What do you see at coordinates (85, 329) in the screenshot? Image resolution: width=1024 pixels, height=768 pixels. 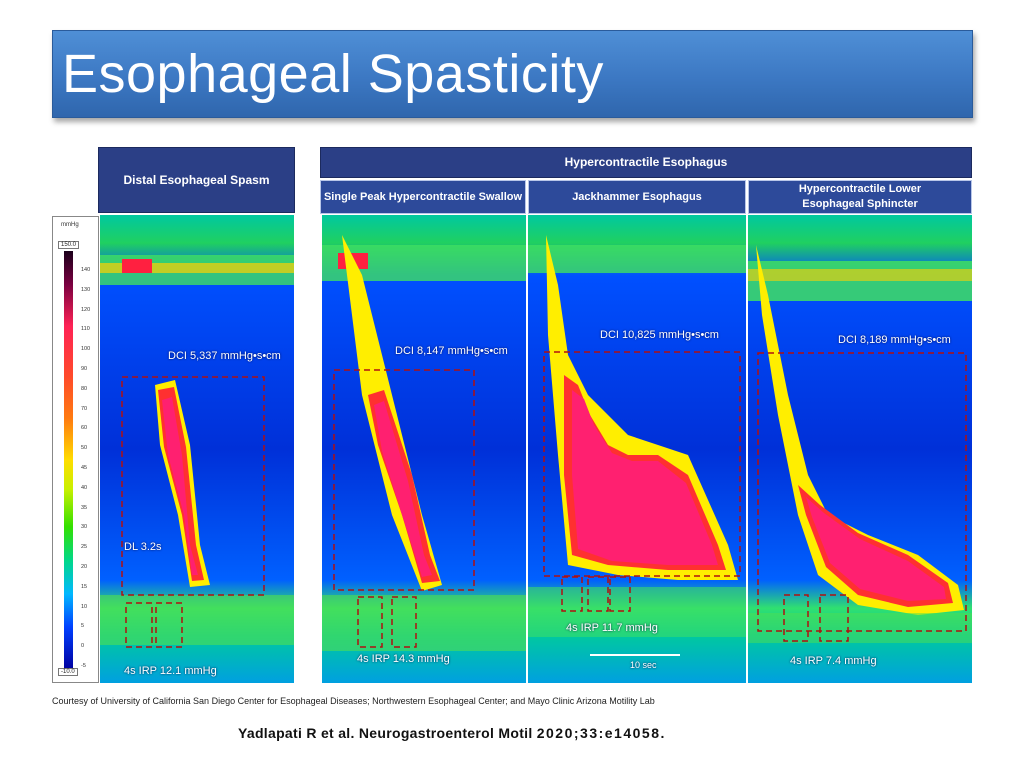 I see `scale-tick: 110` at bounding box center [85, 329].